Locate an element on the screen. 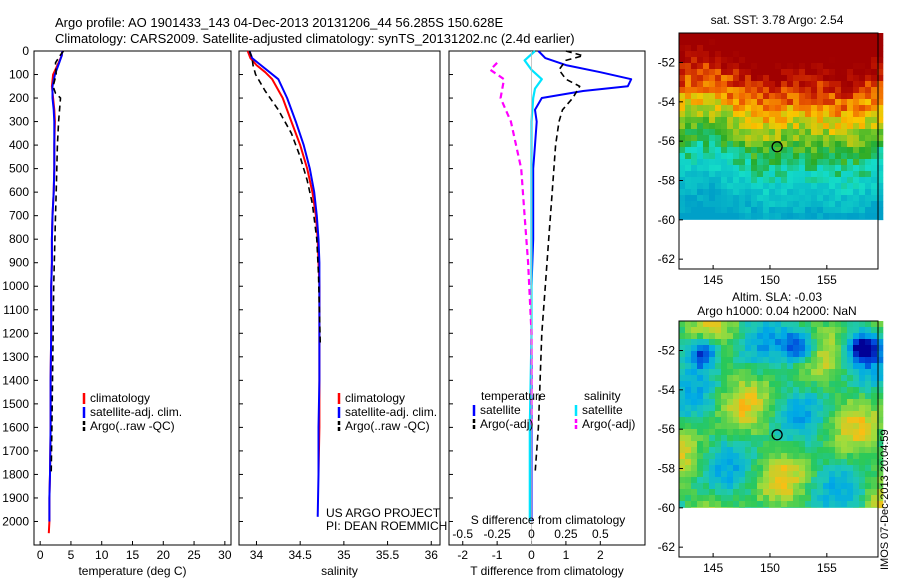 This screenshot has width=900, height=580. y-tick-label: 1600 is located at coordinates (15, 427).